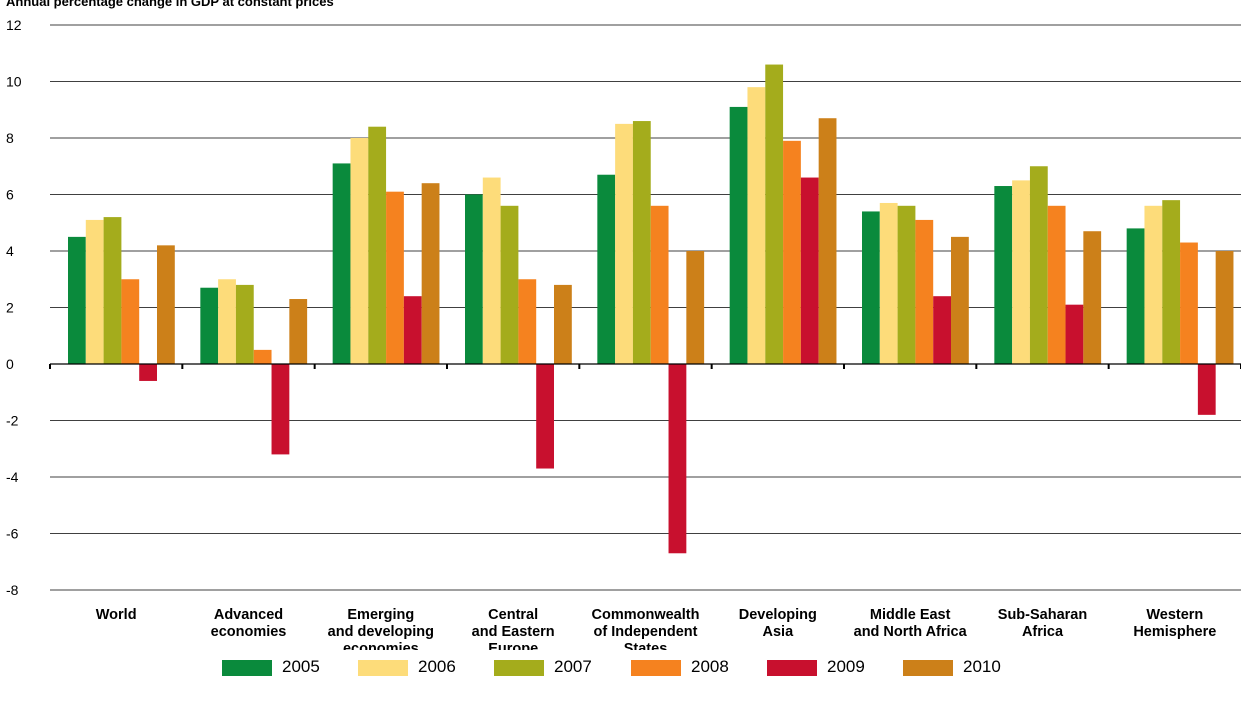 This screenshot has width=1241, height=707. I want to click on category-label: Western Hemisphere, so click(1174, 623).